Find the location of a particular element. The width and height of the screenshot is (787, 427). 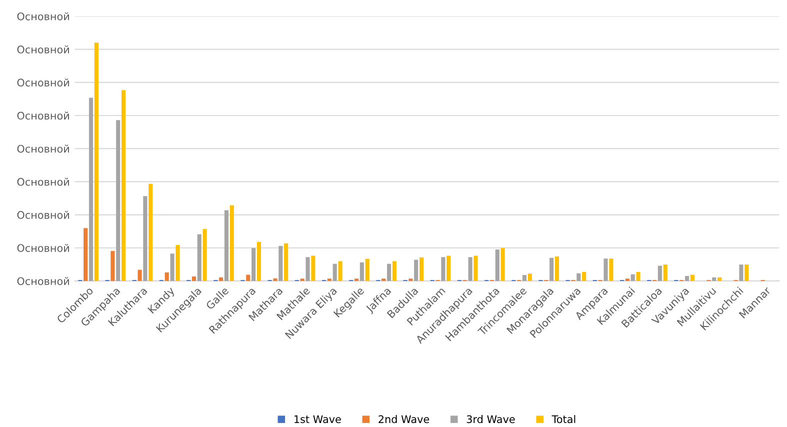

legend-label: 3rd Wave is located at coordinates (490, 419).